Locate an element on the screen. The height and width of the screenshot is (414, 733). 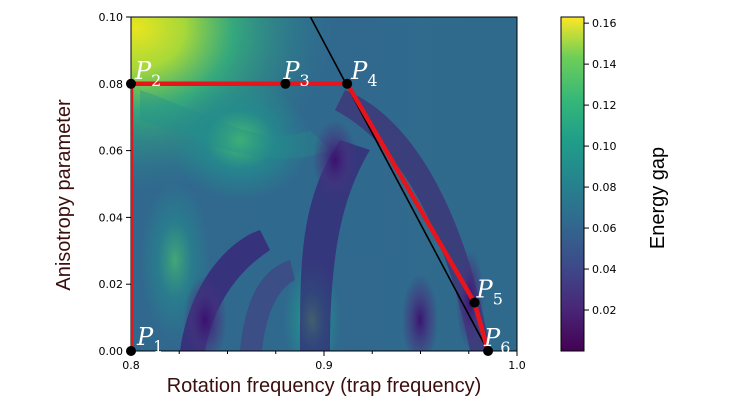
y-tick-label: 0.04 is located at coordinates (111, 217).